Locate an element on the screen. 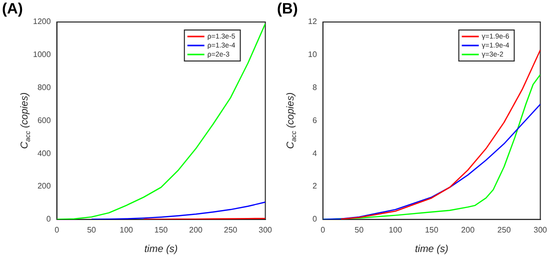  y-tick-label: 200 is located at coordinates (44, 186).